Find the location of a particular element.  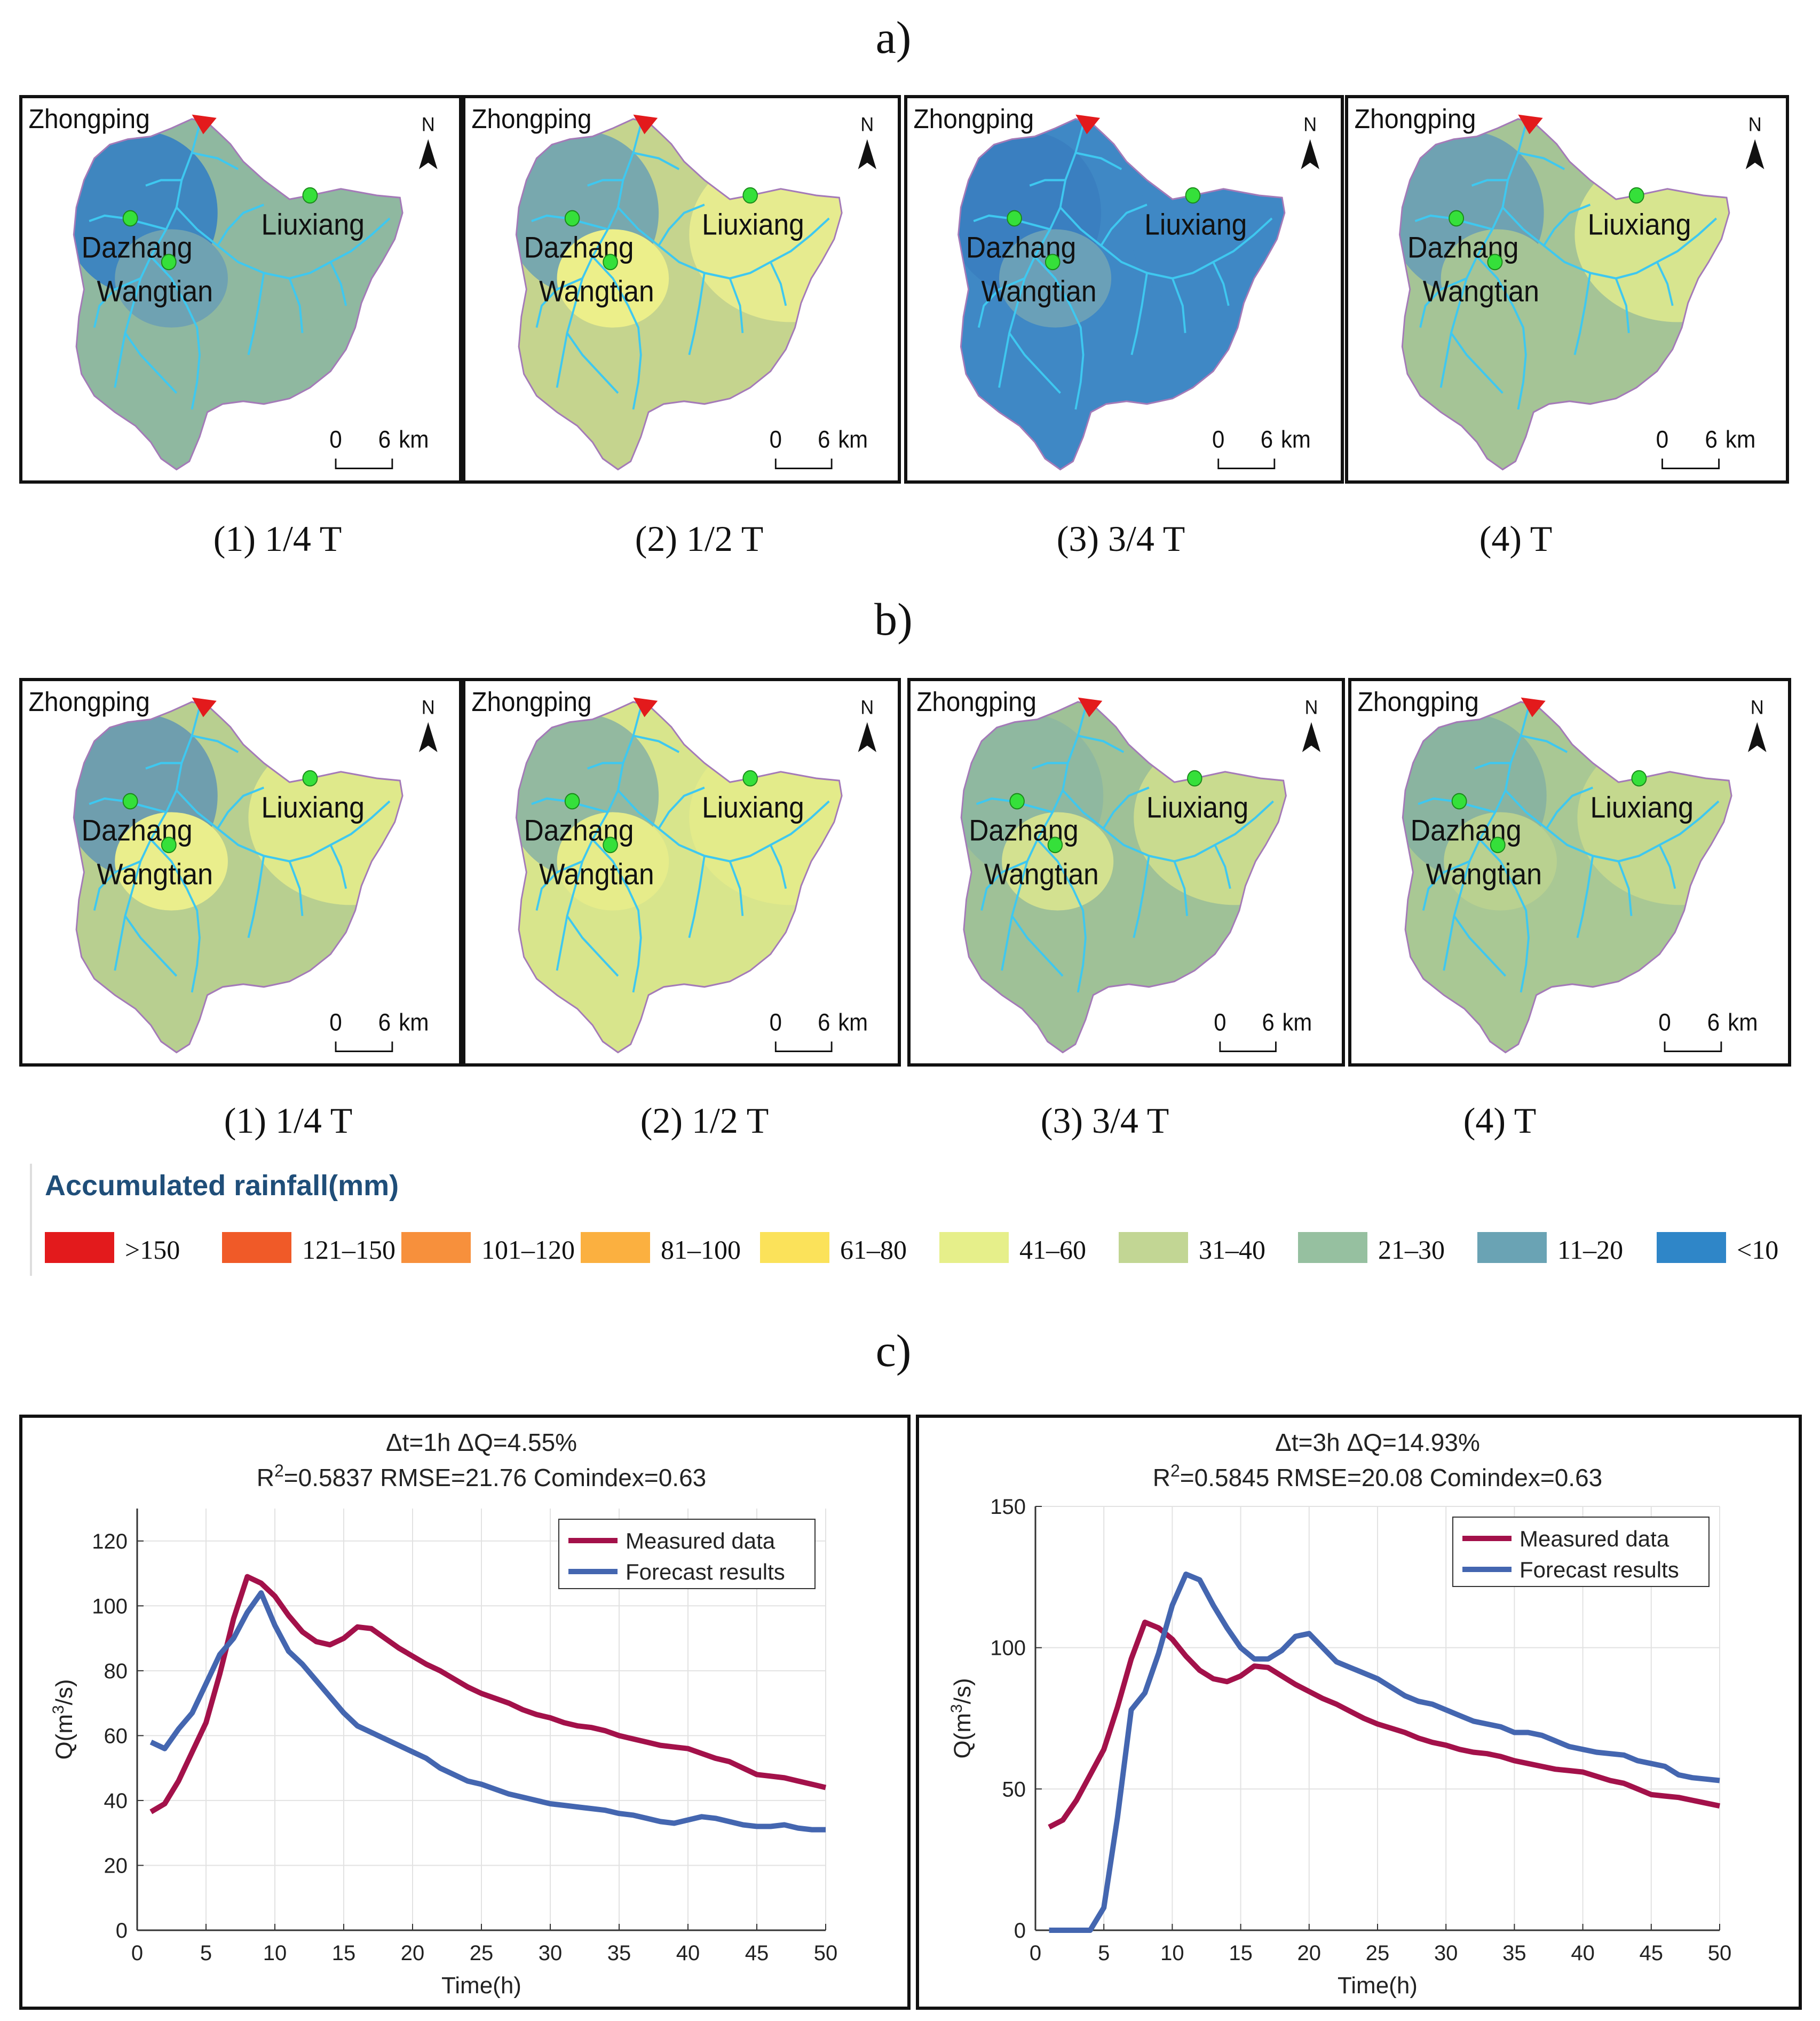

chart-title-line2: R2=0.5837 RMSE=21.76 Comindex=0.63 is located at coordinates (482, 1476).